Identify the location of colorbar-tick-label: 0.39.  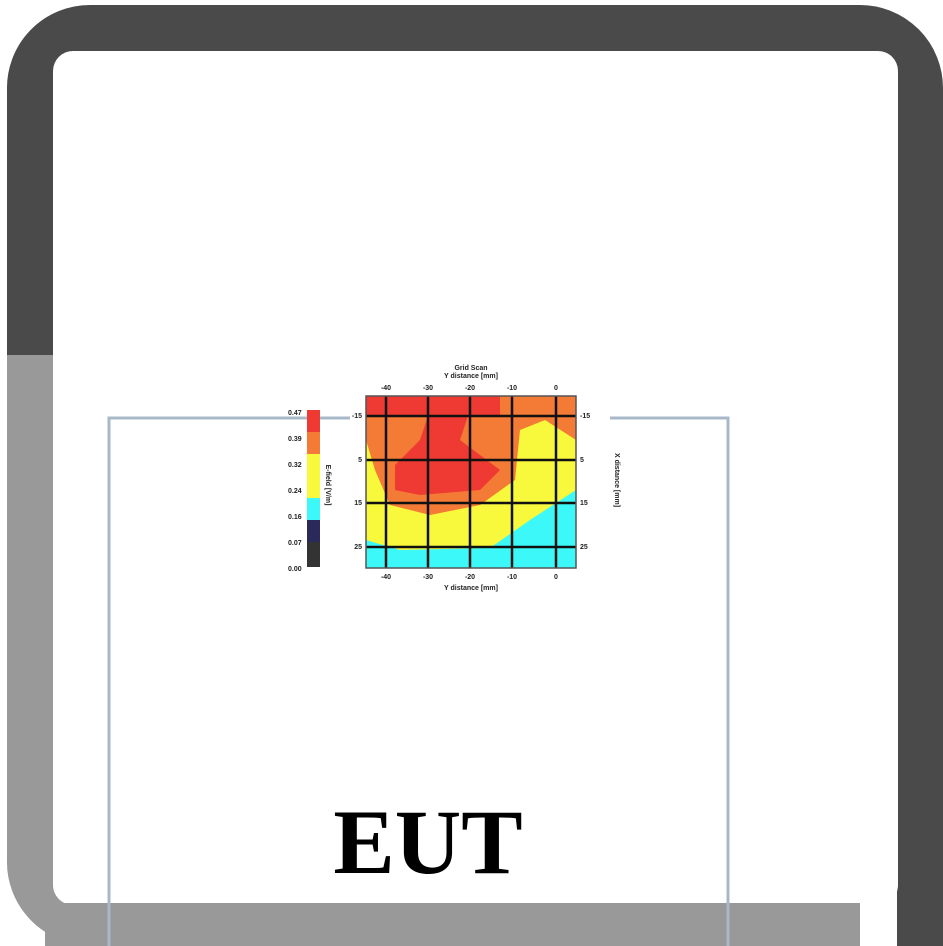
(295, 439).